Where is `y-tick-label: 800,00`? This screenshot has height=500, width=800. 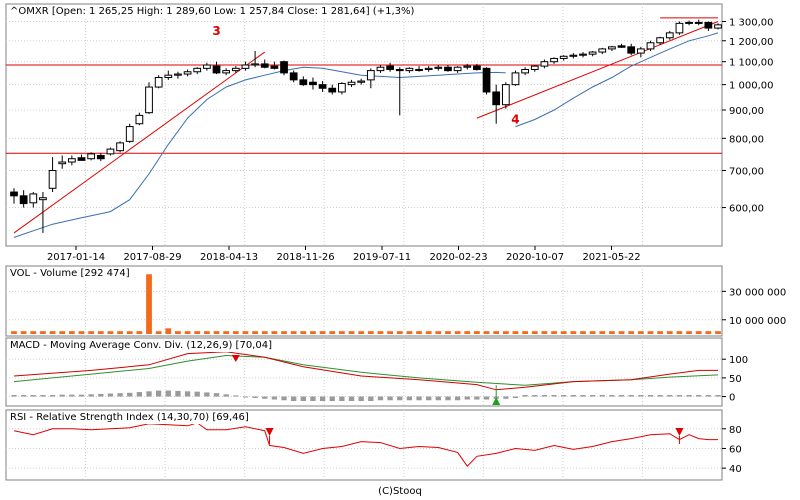 y-tick-label: 800,00 is located at coordinates (746, 139).